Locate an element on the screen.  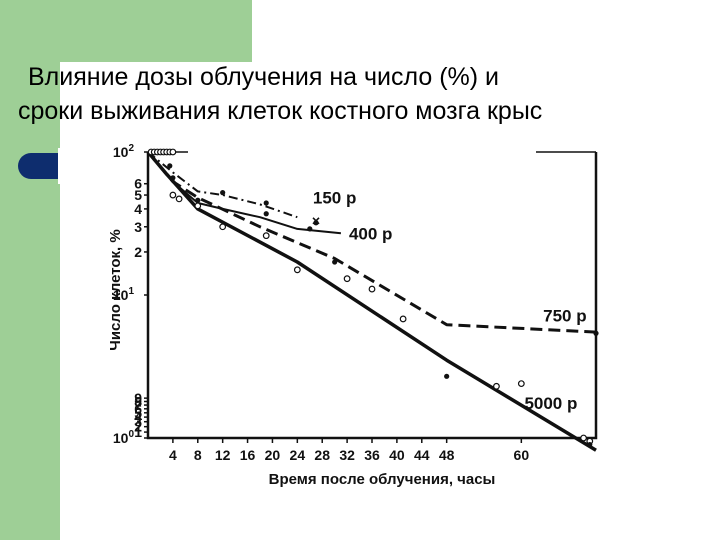
y-tick-label: 10⁰ is located at coordinates (124, 437).